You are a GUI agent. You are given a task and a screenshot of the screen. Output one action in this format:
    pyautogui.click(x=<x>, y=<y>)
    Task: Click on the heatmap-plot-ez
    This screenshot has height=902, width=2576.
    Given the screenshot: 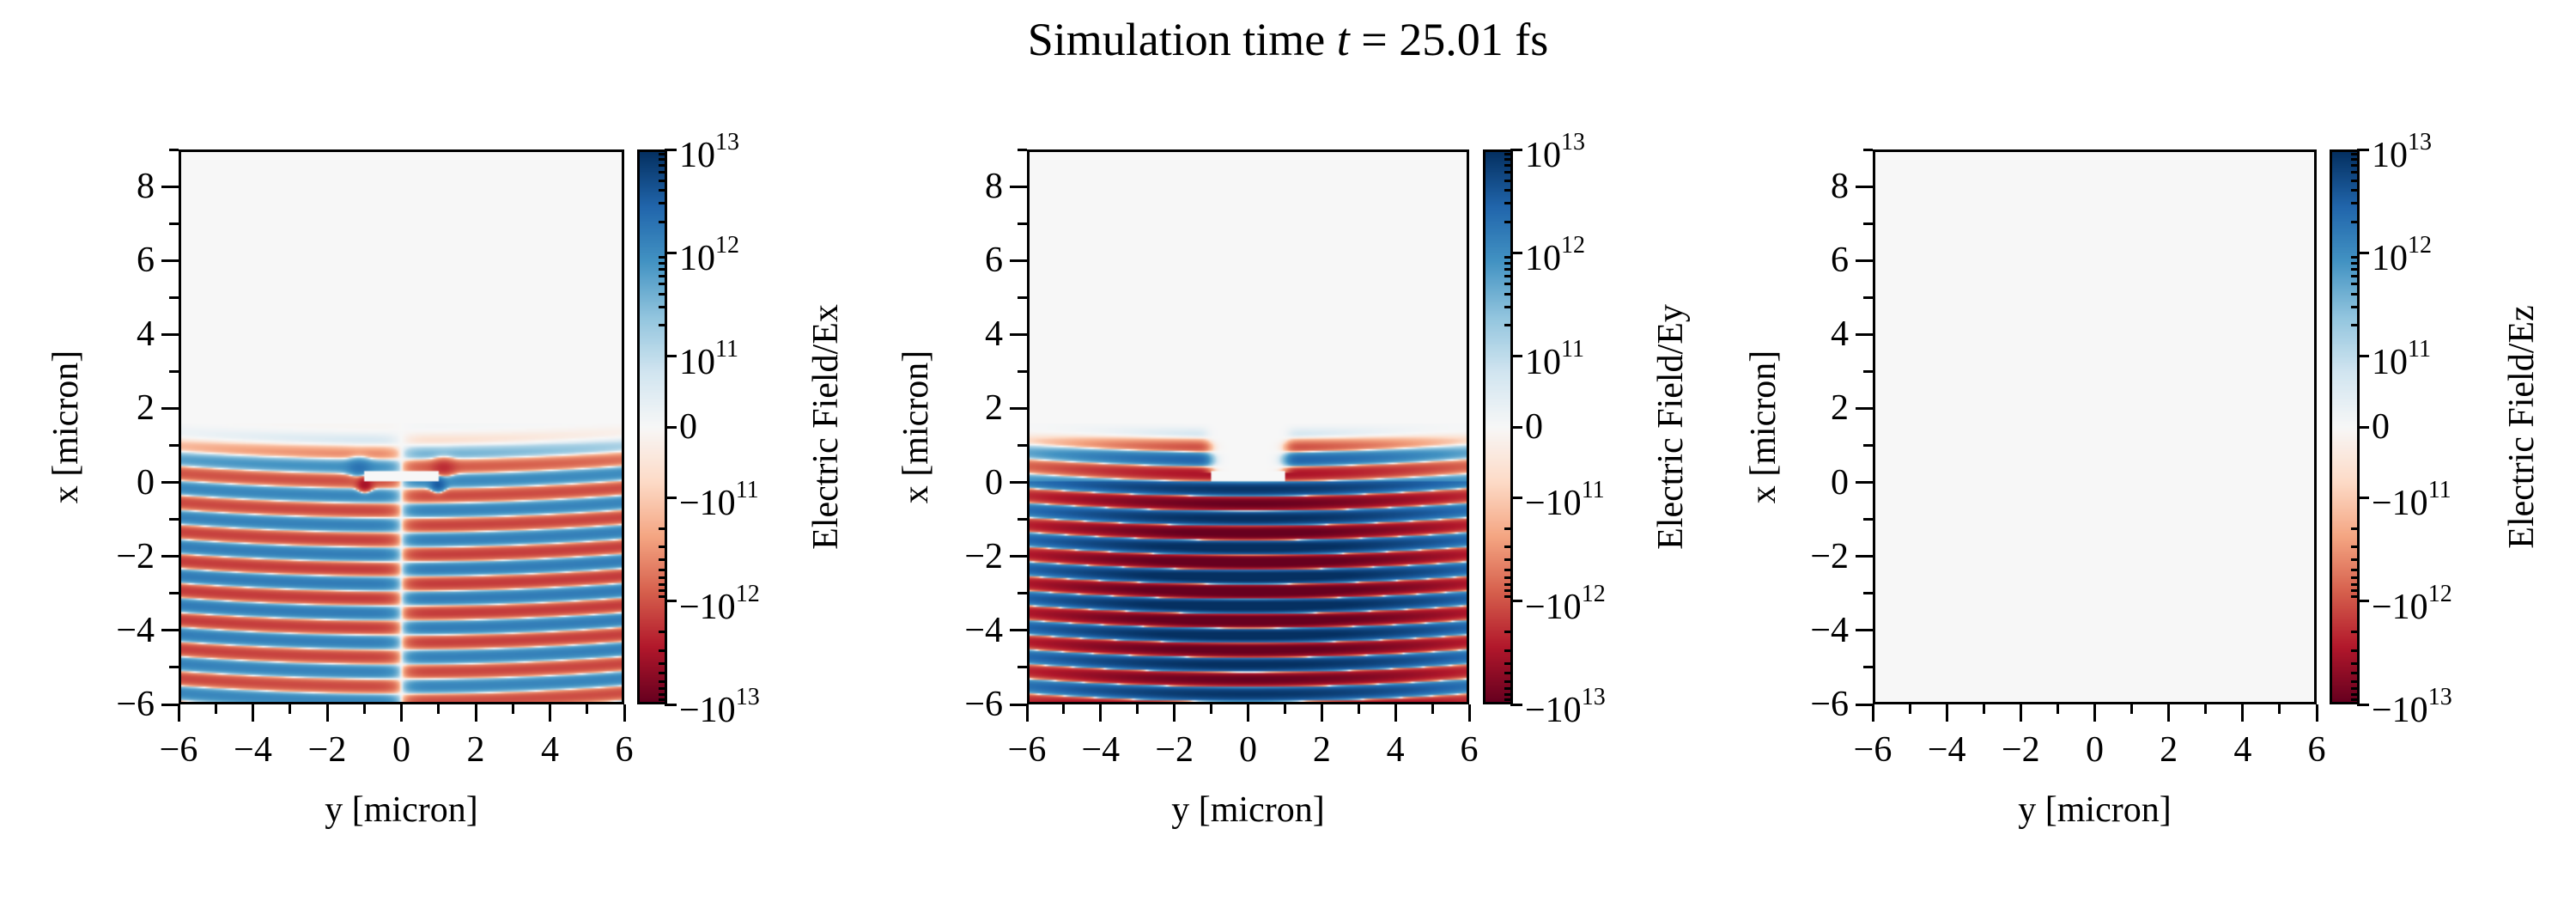 What is the action you would take?
    pyautogui.click(x=2095, y=426)
    